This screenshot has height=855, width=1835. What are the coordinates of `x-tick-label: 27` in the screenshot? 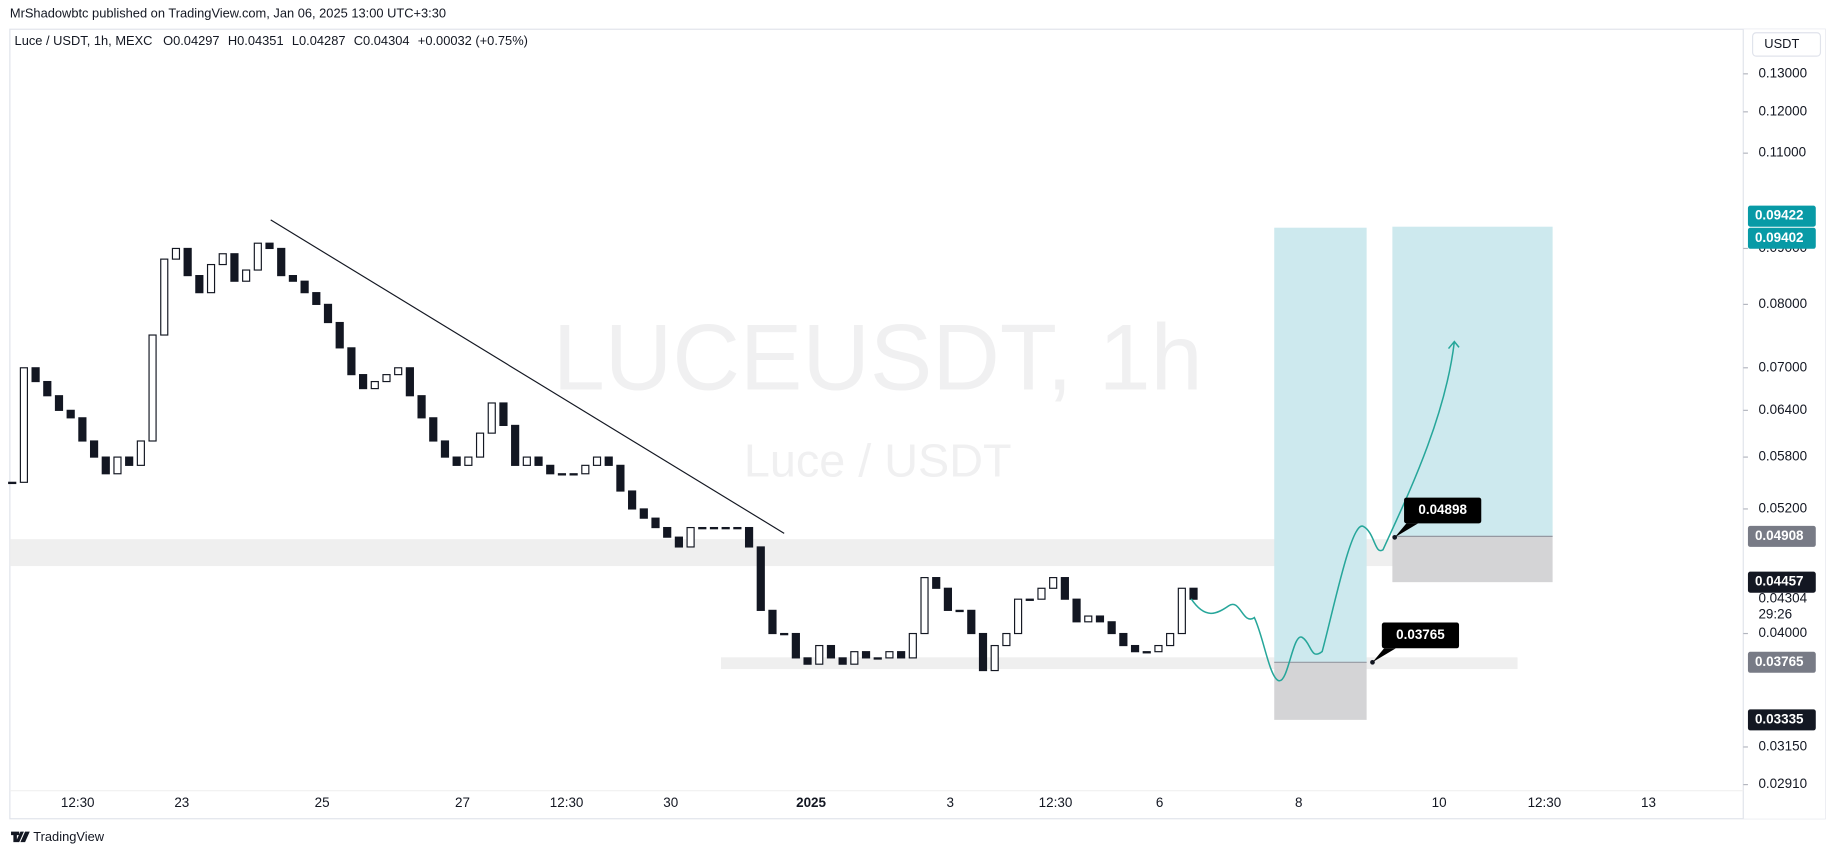 It's located at (462, 802).